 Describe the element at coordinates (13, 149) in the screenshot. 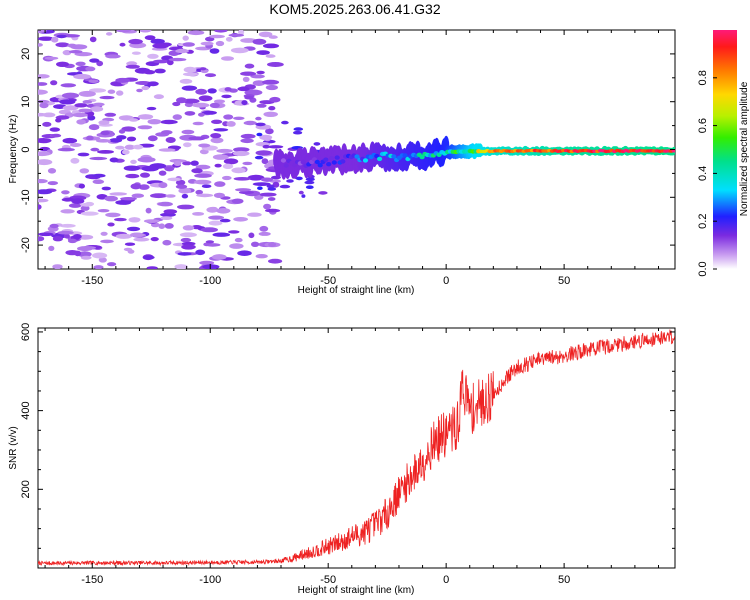

I see `spectrogram-y-axis-title: Frequency (Hz)` at that location.